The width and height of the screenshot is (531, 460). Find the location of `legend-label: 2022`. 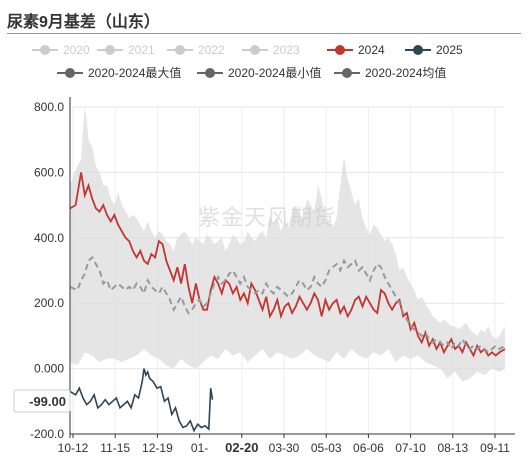

legend-label: 2022 is located at coordinates (211, 50).